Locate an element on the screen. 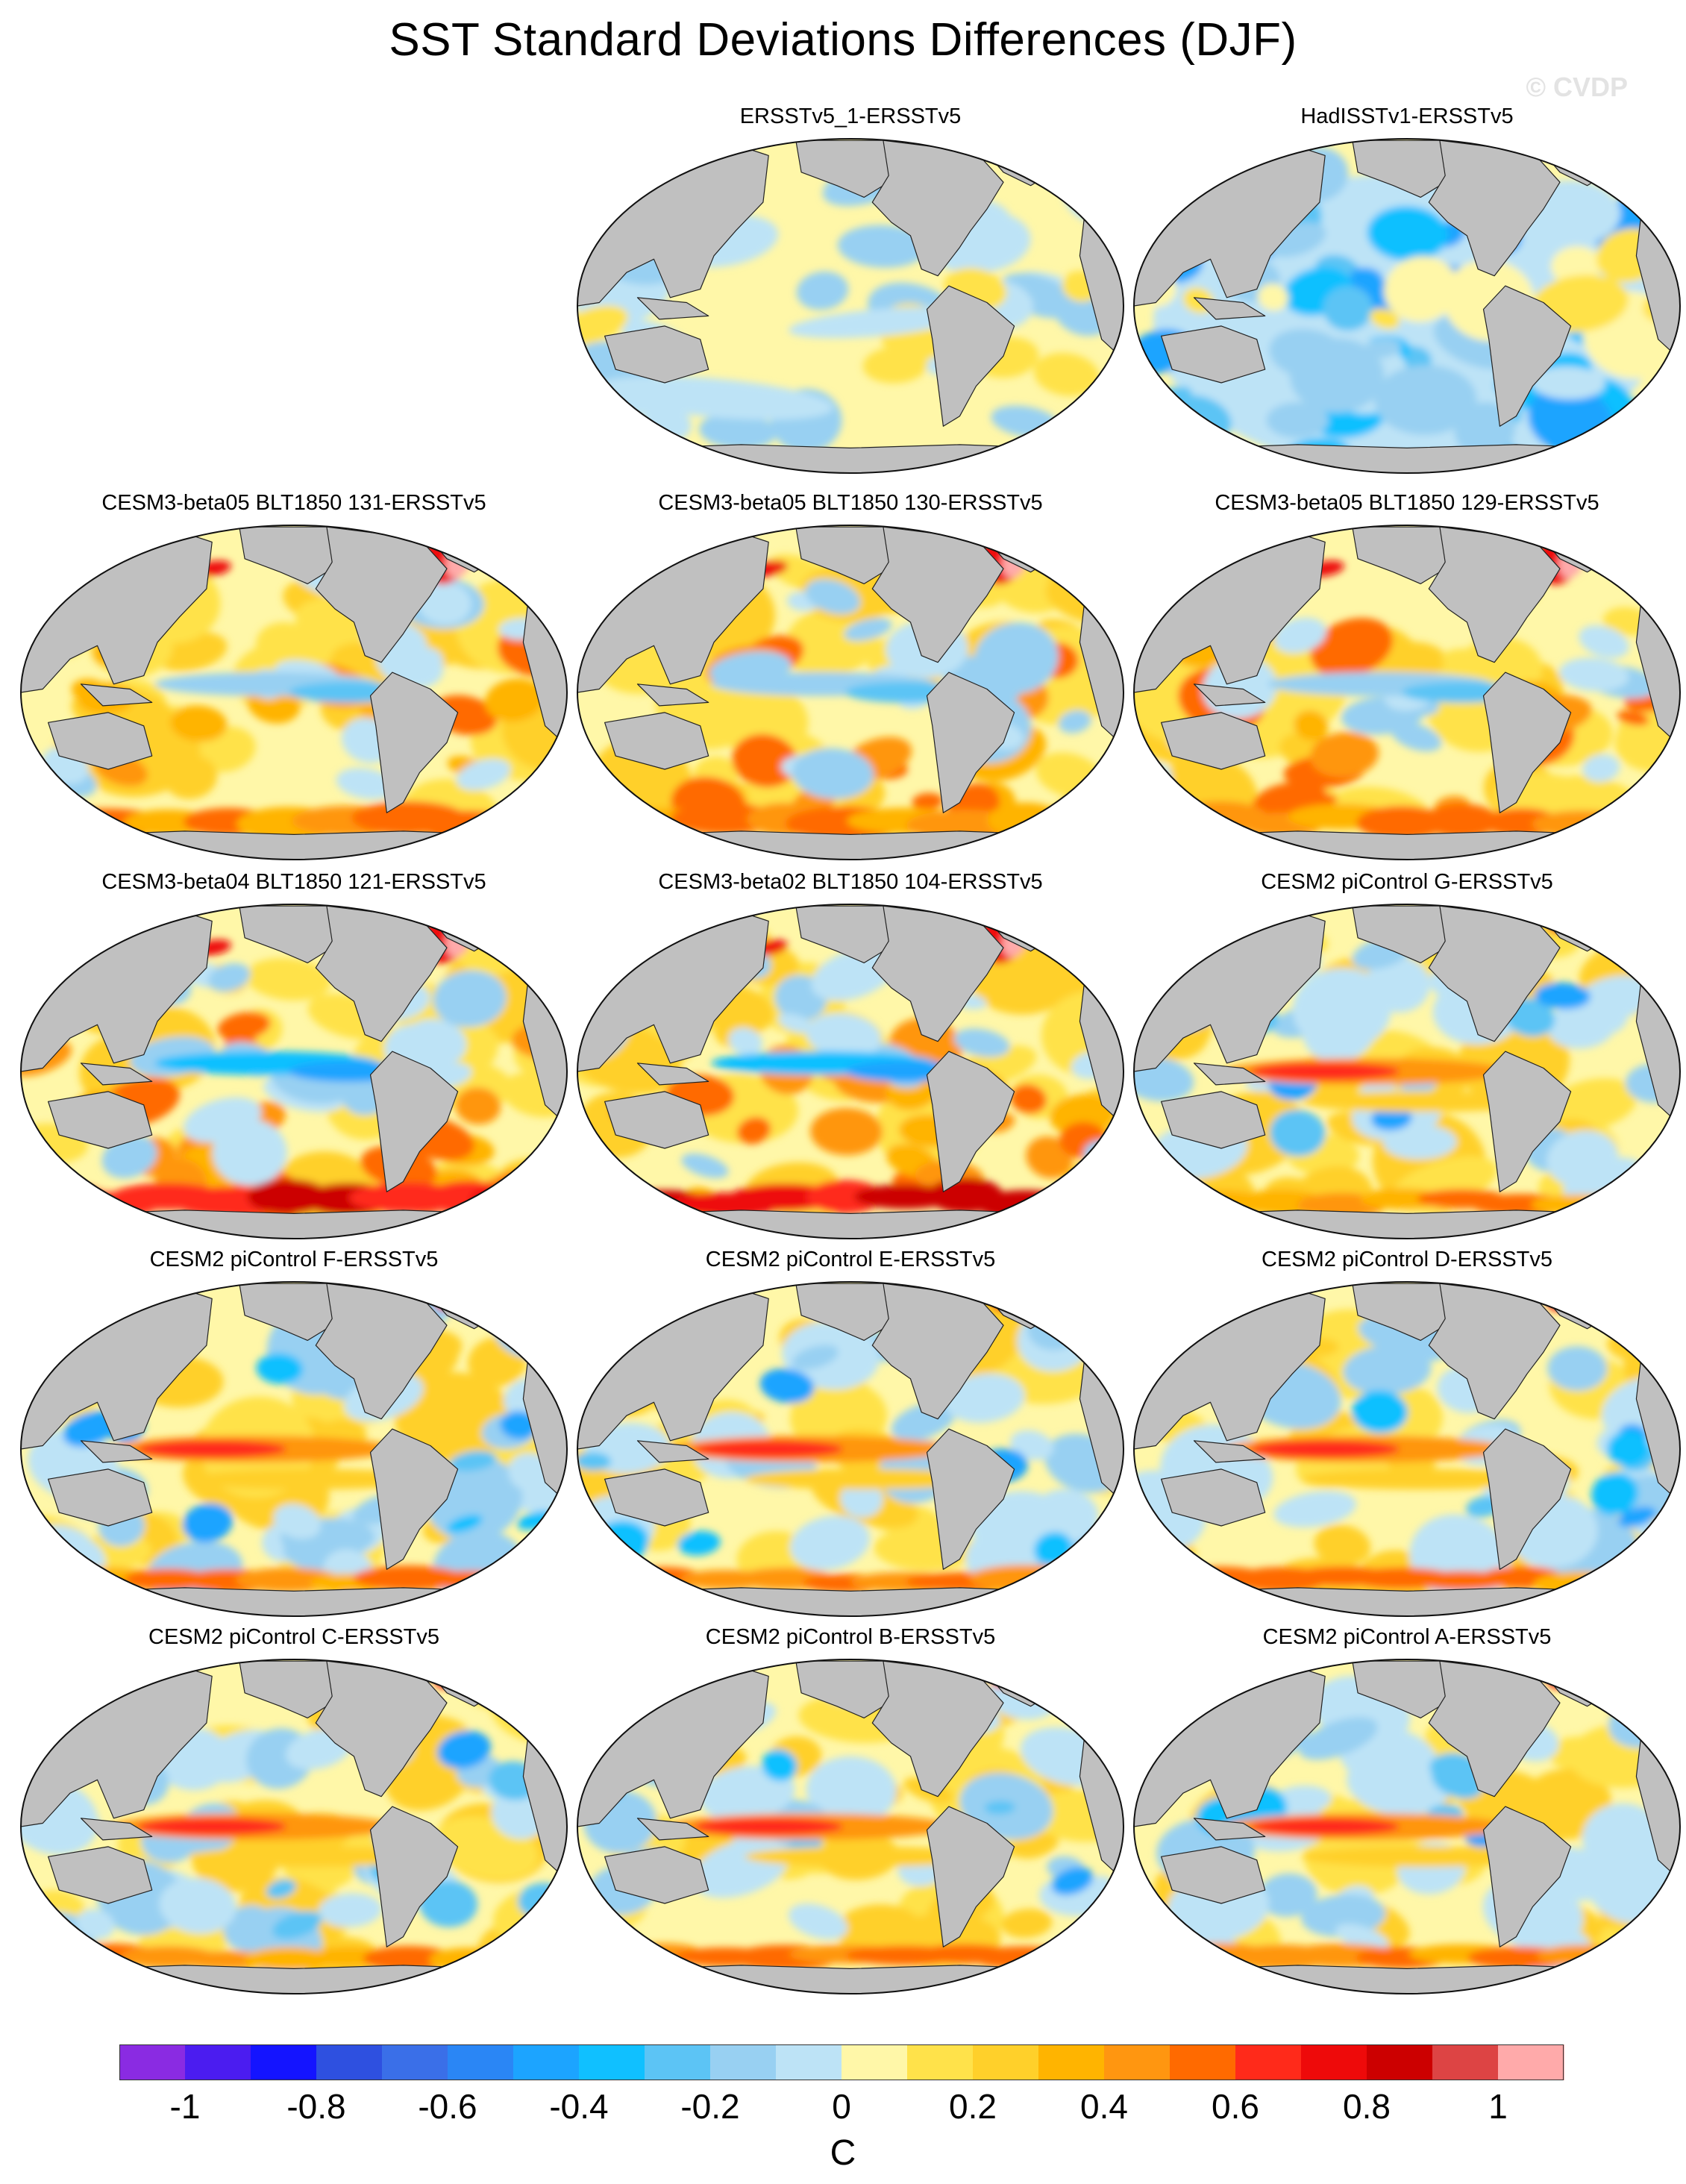 The image size is (1686, 2184). panel-title: CESM3-beta02 BLT1850 104-ERSSTv5 is located at coordinates (850, 882).